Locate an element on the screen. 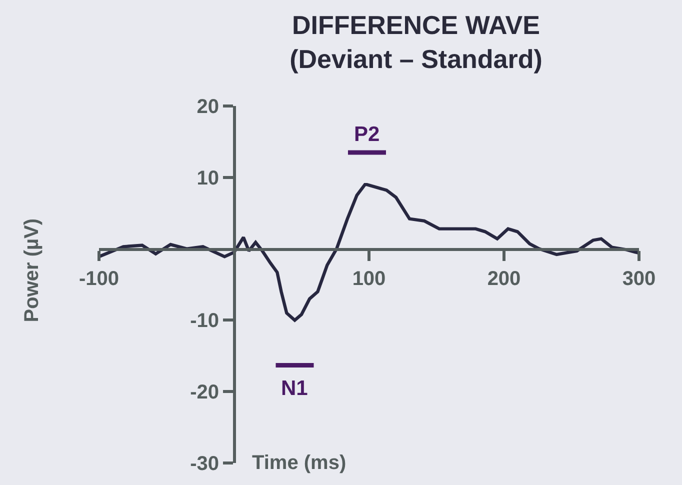 The width and height of the screenshot is (682, 485). y-axis-title: Power (µV) is located at coordinates (31, 270).